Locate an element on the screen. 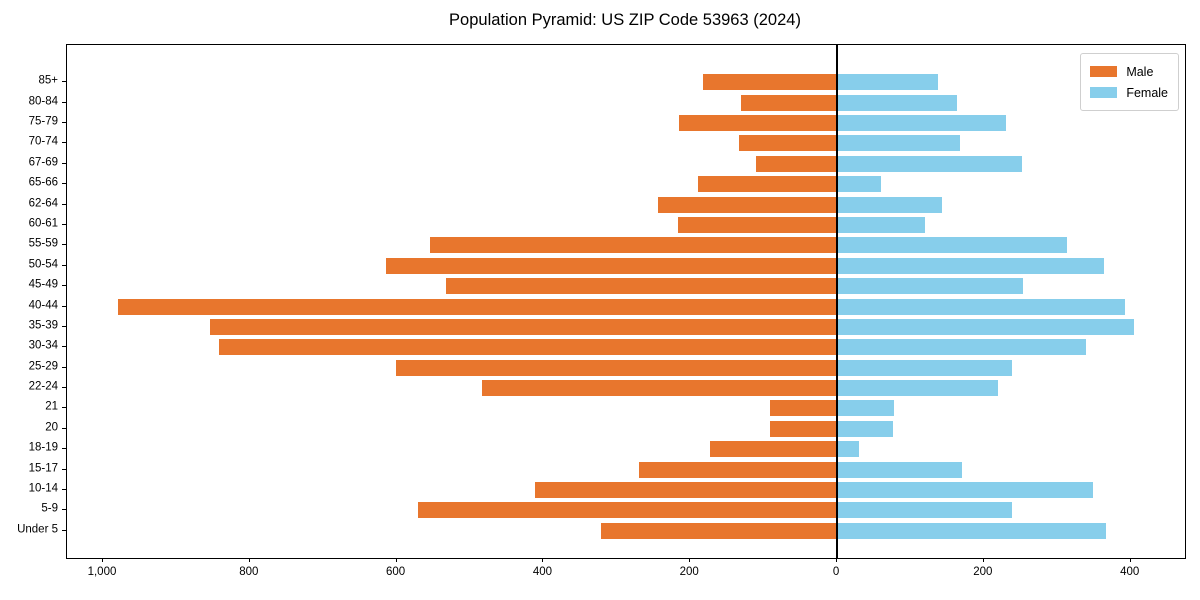 Image resolution: width=1200 pixels, height=600 pixels. female-color-swatch is located at coordinates (1104, 92).